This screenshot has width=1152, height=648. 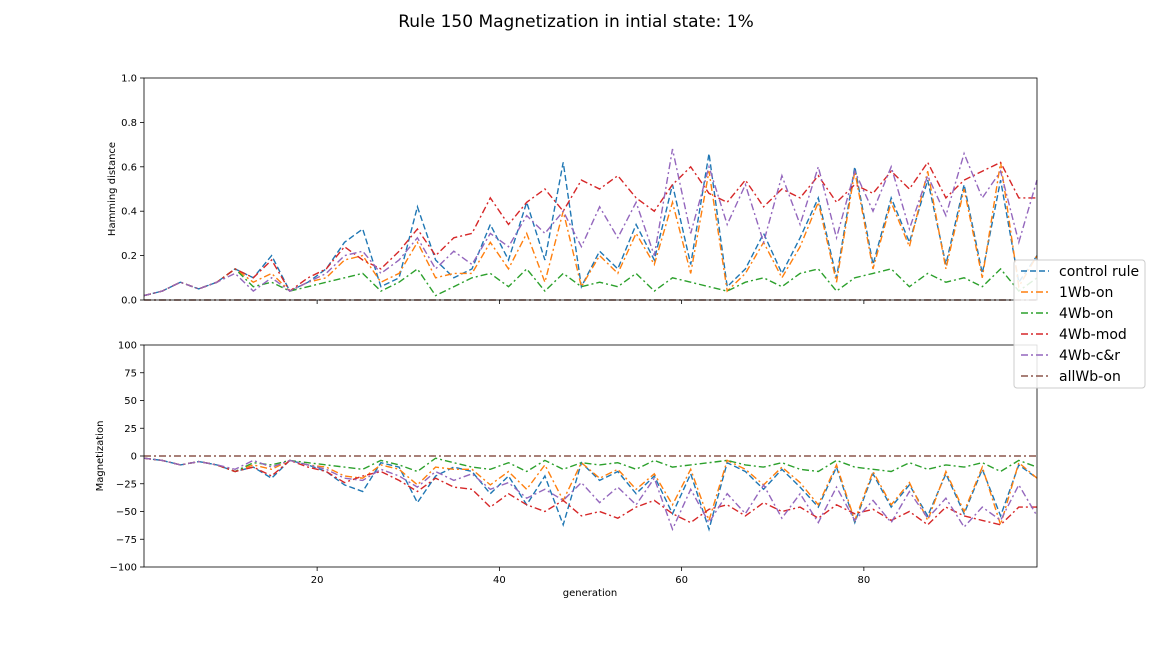 I want to click on magnetization-ytick-label: 50, so click(x=130, y=401).